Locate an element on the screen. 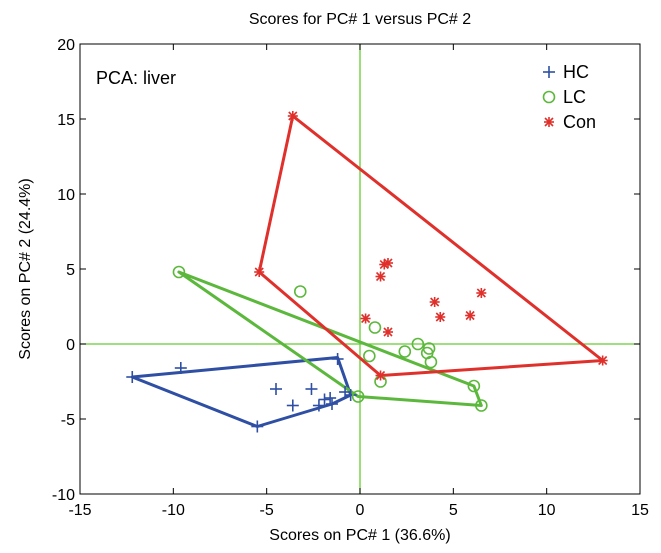 The width and height of the screenshot is (661, 553). legend-label-lc: LC is located at coordinates (574, 97).